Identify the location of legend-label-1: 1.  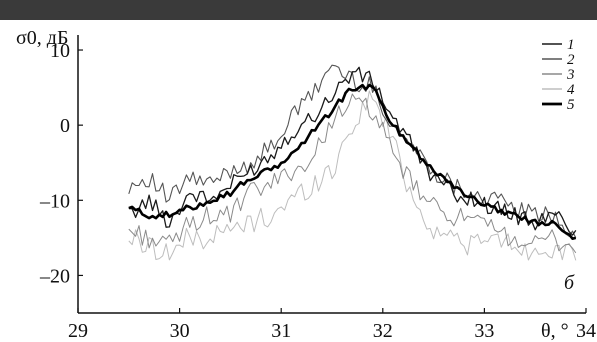
(571, 45).